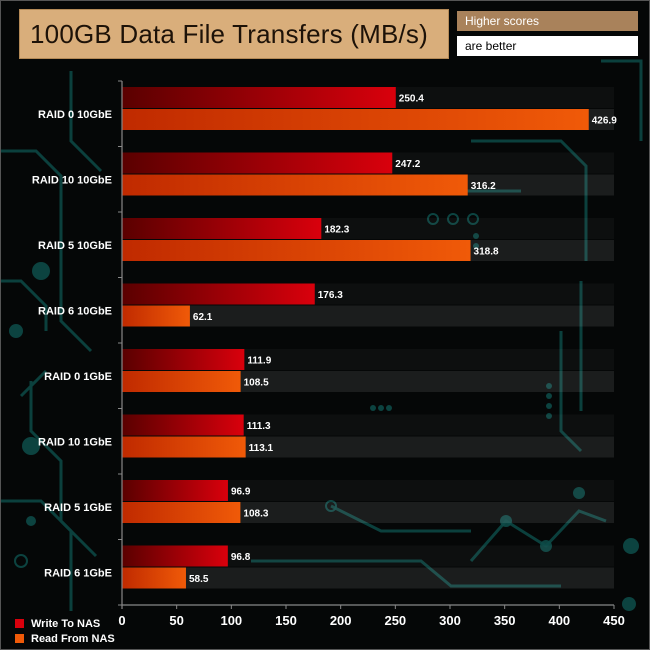 This screenshot has width=650, height=650. What do you see at coordinates (241, 492) in the screenshot?
I see `data-label-write: 96.9` at bounding box center [241, 492].